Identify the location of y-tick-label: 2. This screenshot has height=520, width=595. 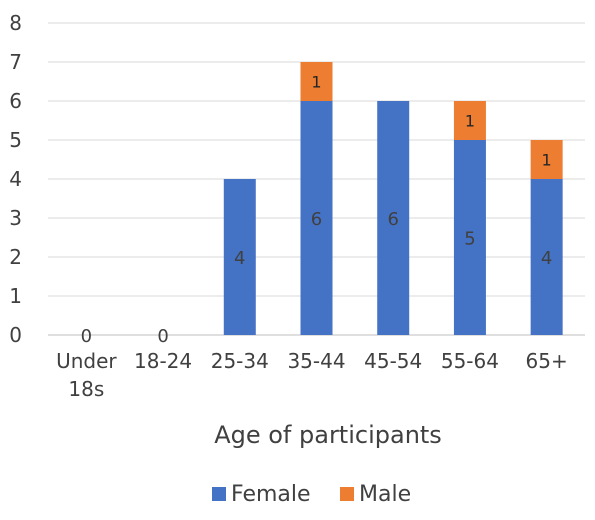
(15, 257).